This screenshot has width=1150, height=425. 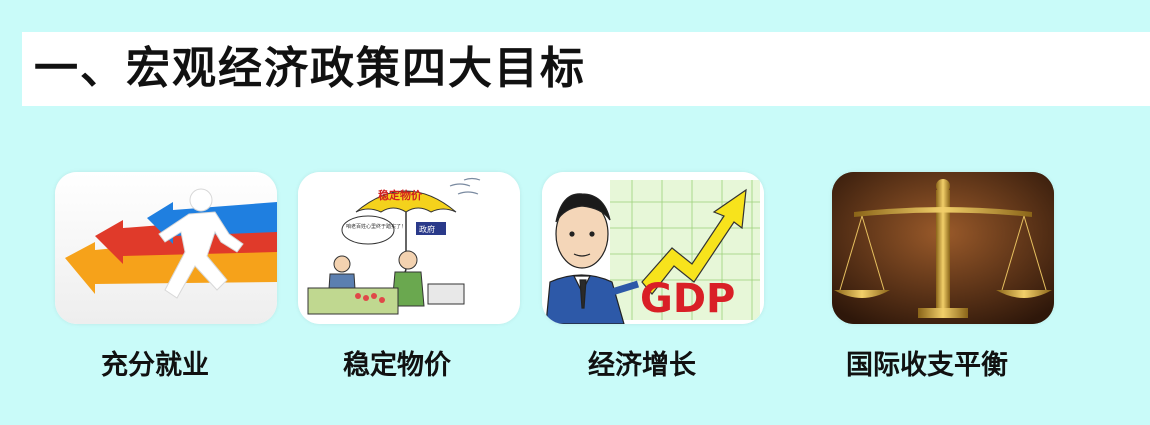 I want to click on speech-bubble-text: 咱老百姓心里终于踏实了！, so click(x=376, y=226).